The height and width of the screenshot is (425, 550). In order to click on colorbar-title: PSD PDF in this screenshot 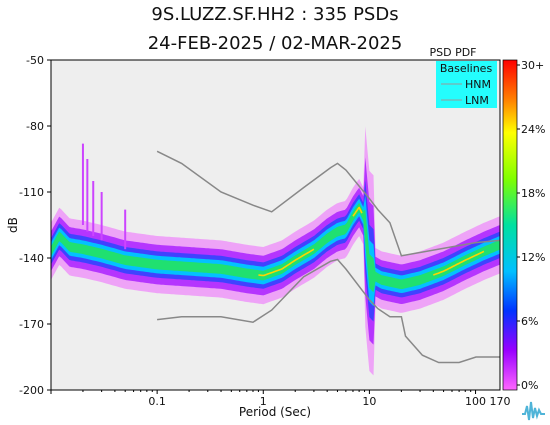, I will do `click(452, 52)`.